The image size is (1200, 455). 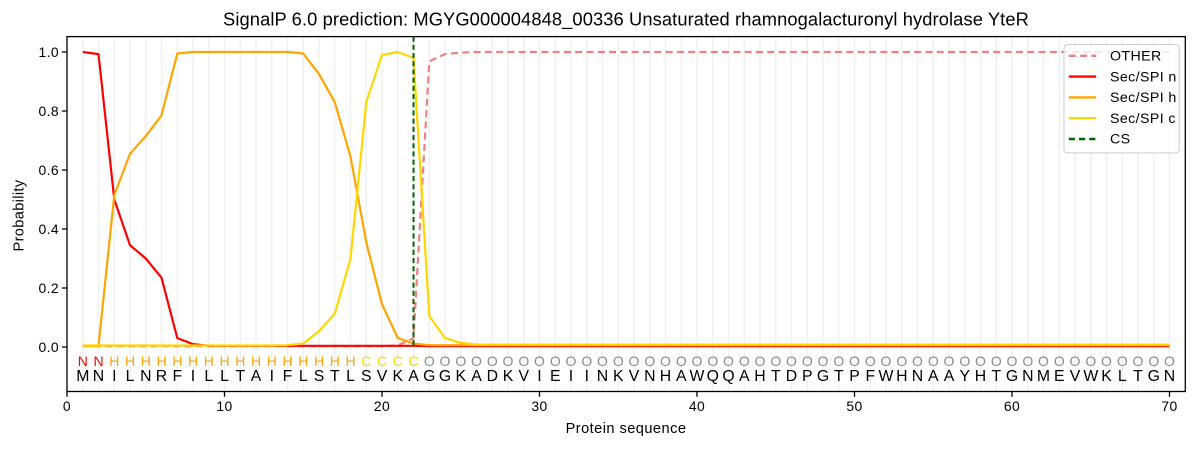 What do you see at coordinates (20, 215) in the screenshot?
I see `svg-text: Probability` at bounding box center [20, 215].